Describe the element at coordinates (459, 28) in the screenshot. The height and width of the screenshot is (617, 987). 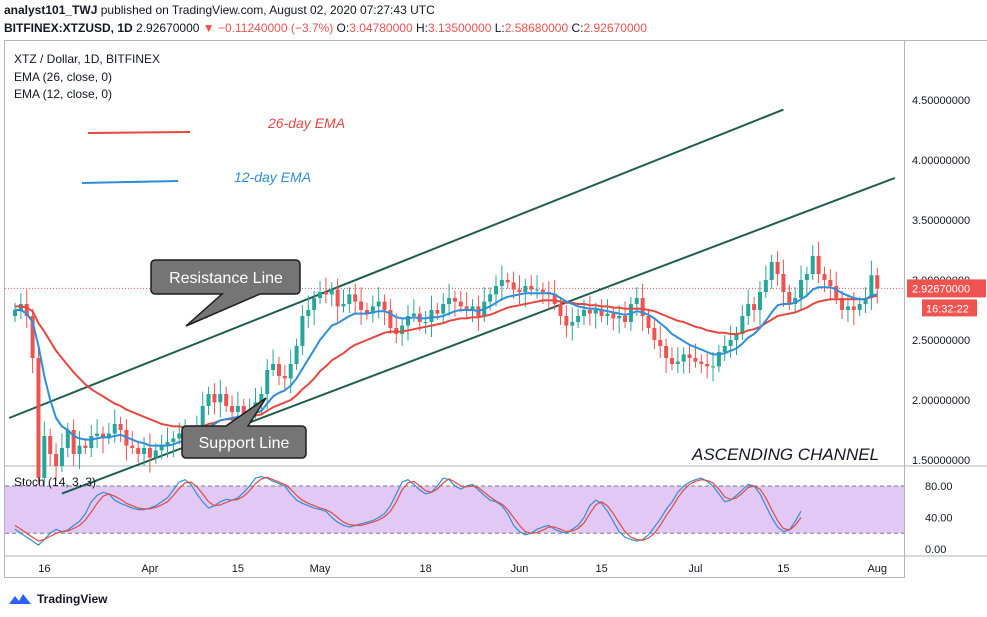
I see `high-value: 3.13500000` at that location.